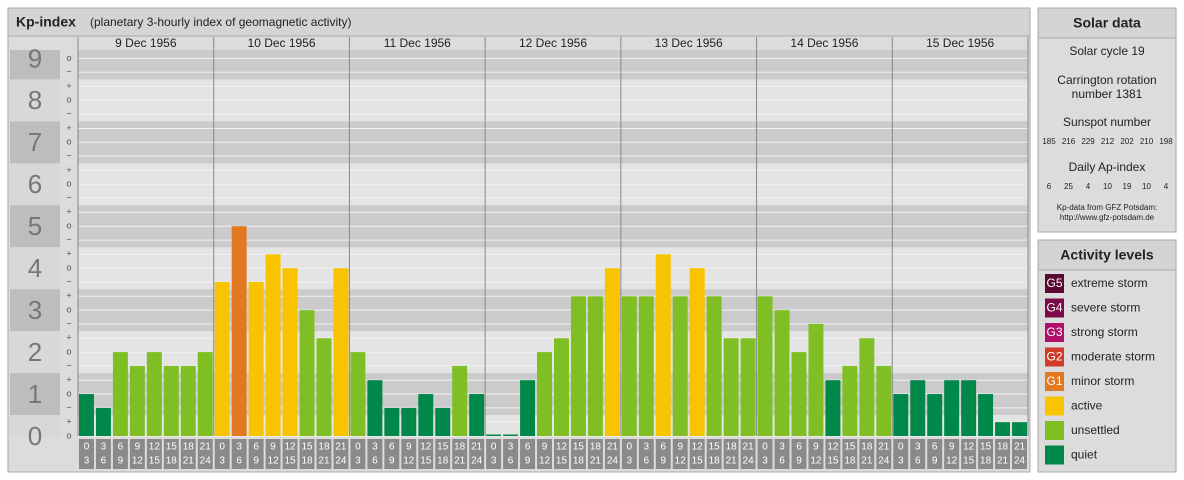  I want to click on level-code: G3, so click(1054, 332).